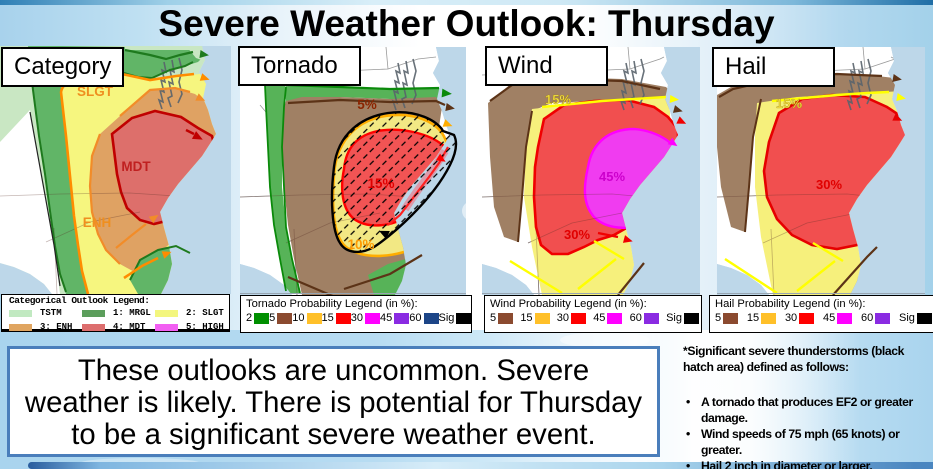 The height and width of the screenshot is (469, 933). I want to click on svg-text: MDT, so click(136, 166).